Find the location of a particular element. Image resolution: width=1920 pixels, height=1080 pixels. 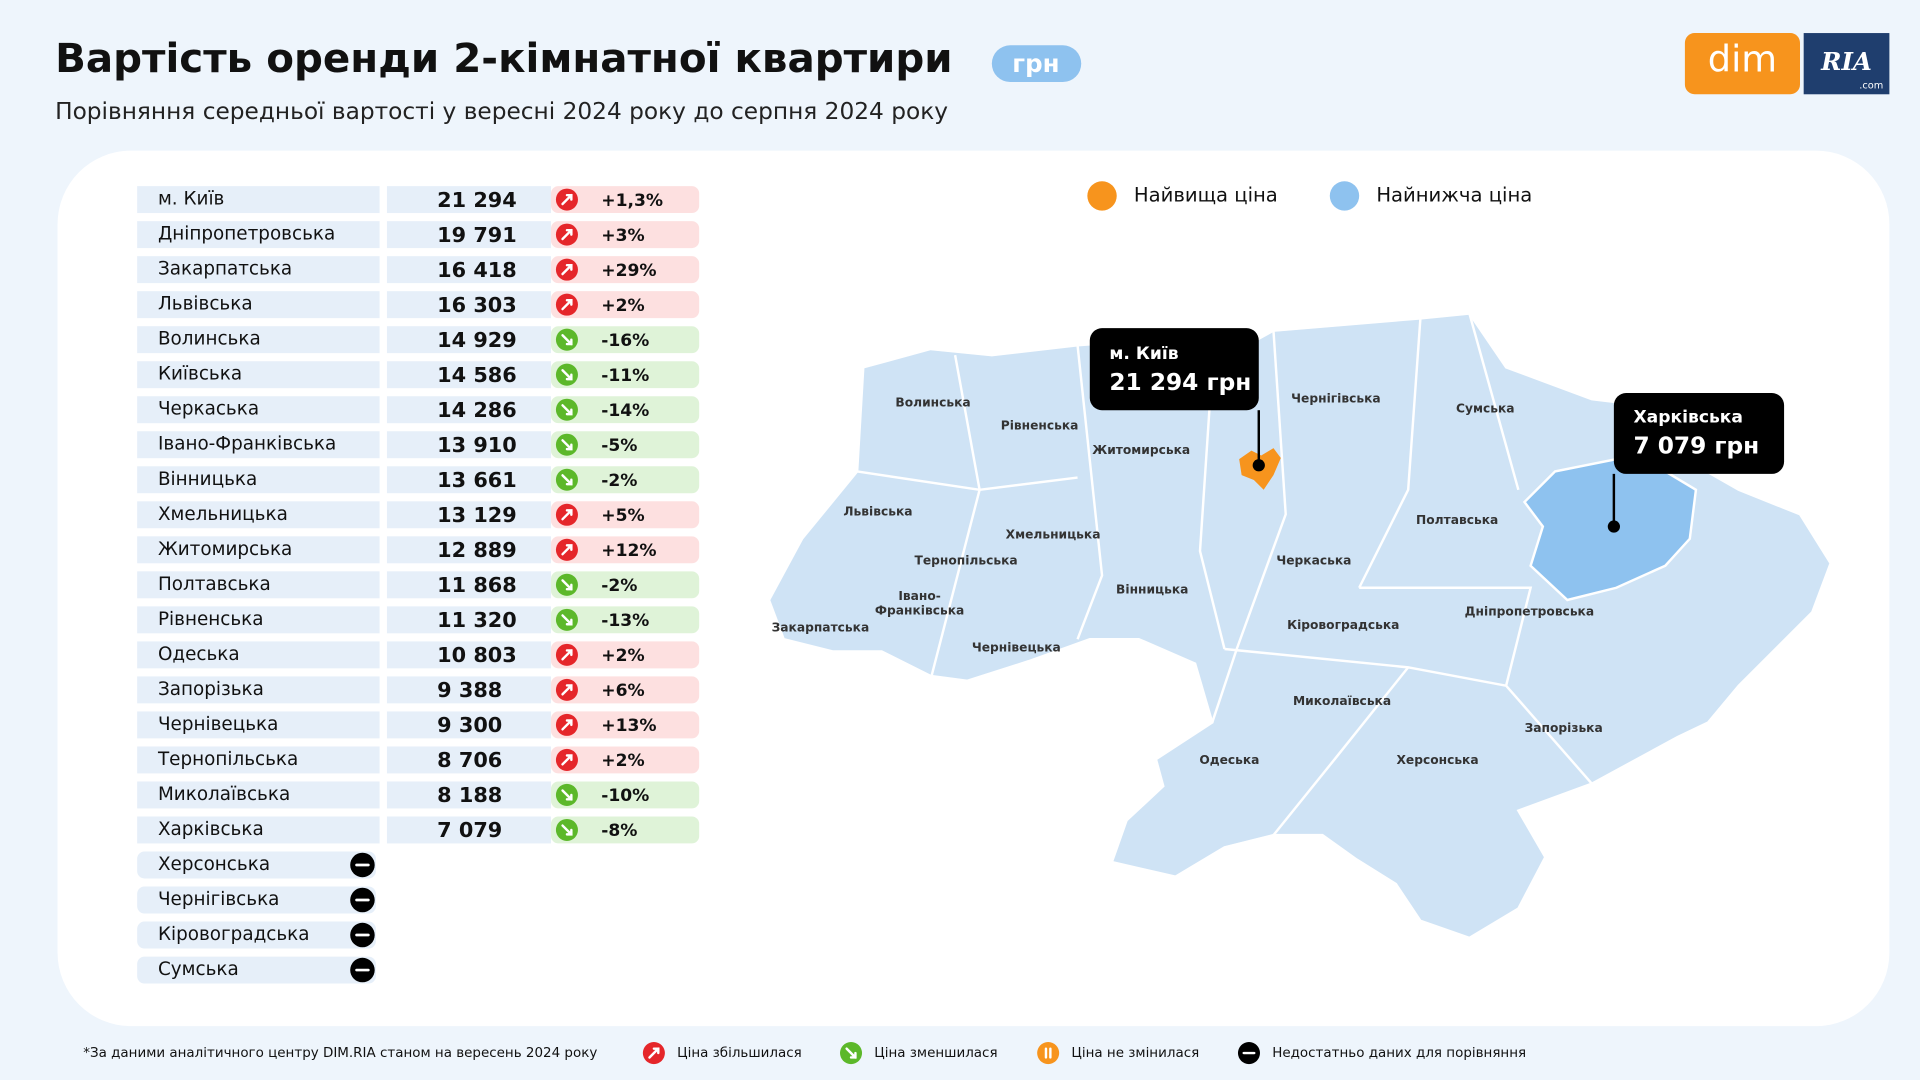

price: 13 910 is located at coordinates (477, 445).